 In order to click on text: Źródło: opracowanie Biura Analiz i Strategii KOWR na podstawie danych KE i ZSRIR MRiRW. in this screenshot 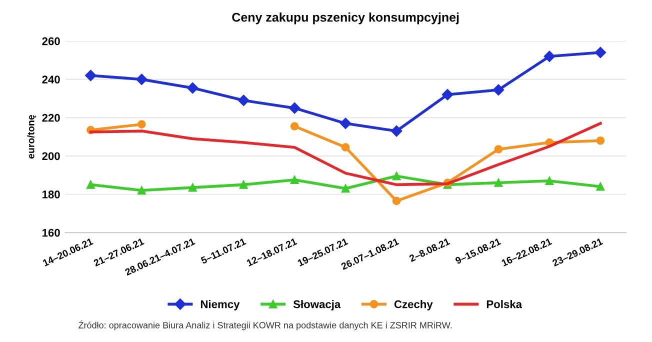, I will do `click(265, 325)`.